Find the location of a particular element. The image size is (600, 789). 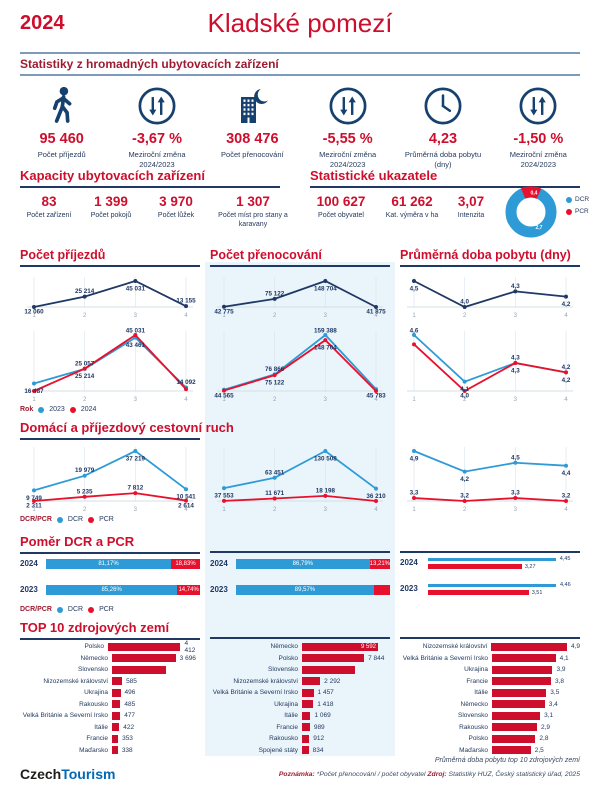

kpi-value: 4,23 is located at coordinates (443, 139).